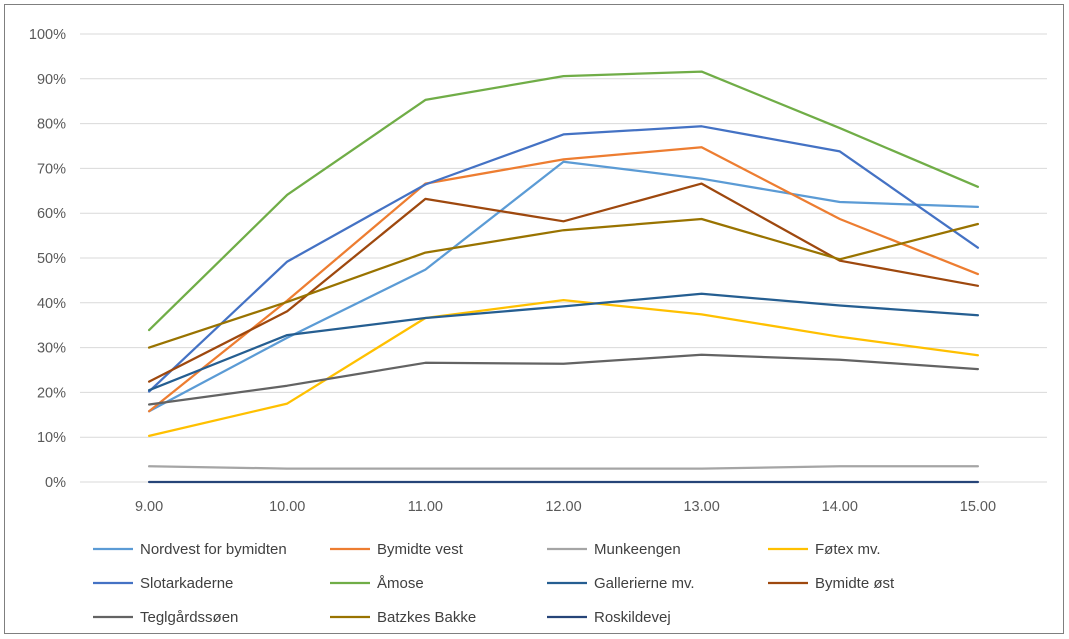 This screenshot has height=639, width=1069. Describe the element at coordinates (637, 549) in the screenshot. I see `legend-label: Munkeengen` at that location.